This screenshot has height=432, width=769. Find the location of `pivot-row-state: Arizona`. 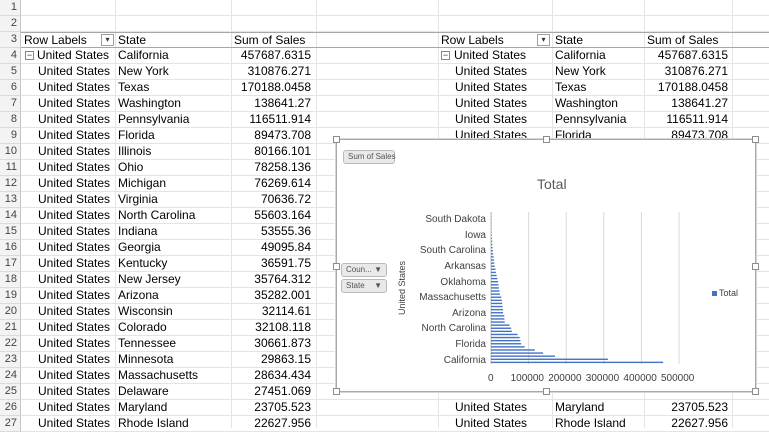

pivot-row-state: Arizona is located at coordinates (138, 295).